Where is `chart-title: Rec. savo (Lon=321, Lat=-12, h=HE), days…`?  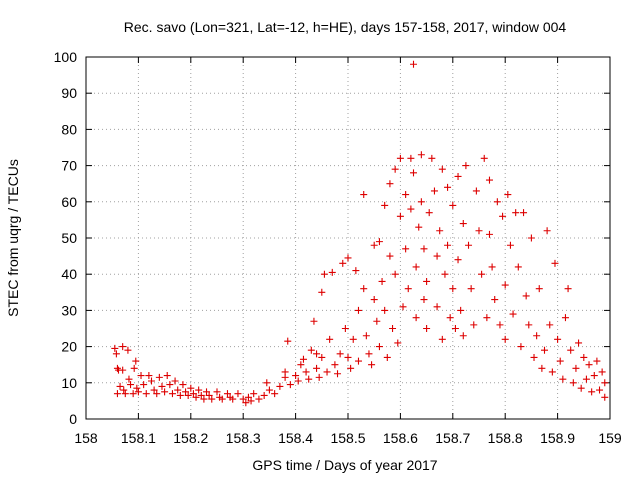
chart-title: Rec. savo (Lon=321, Lat=-12, h=HE), days… is located at coordinates (345, 27).